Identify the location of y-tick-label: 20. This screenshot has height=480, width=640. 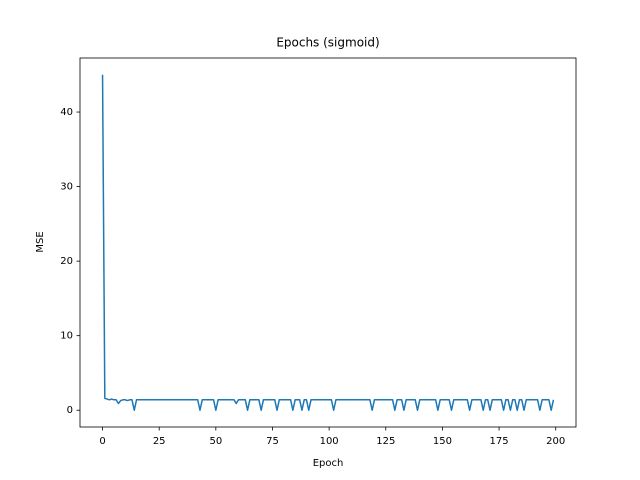
(66, 261).